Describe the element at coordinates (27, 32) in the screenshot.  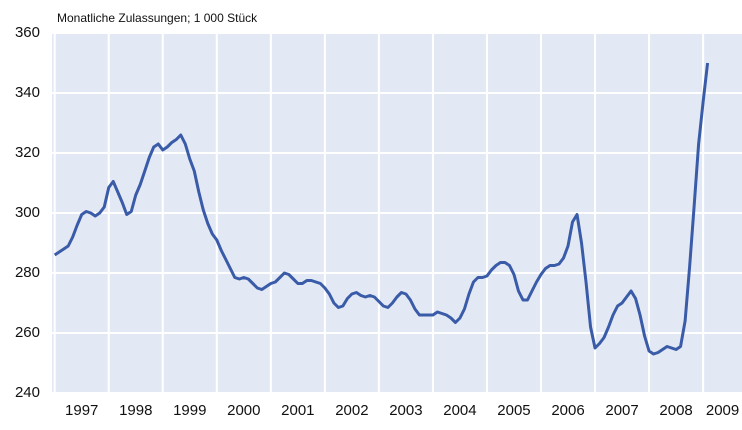
I see `y-tick-label: 360` at that location.